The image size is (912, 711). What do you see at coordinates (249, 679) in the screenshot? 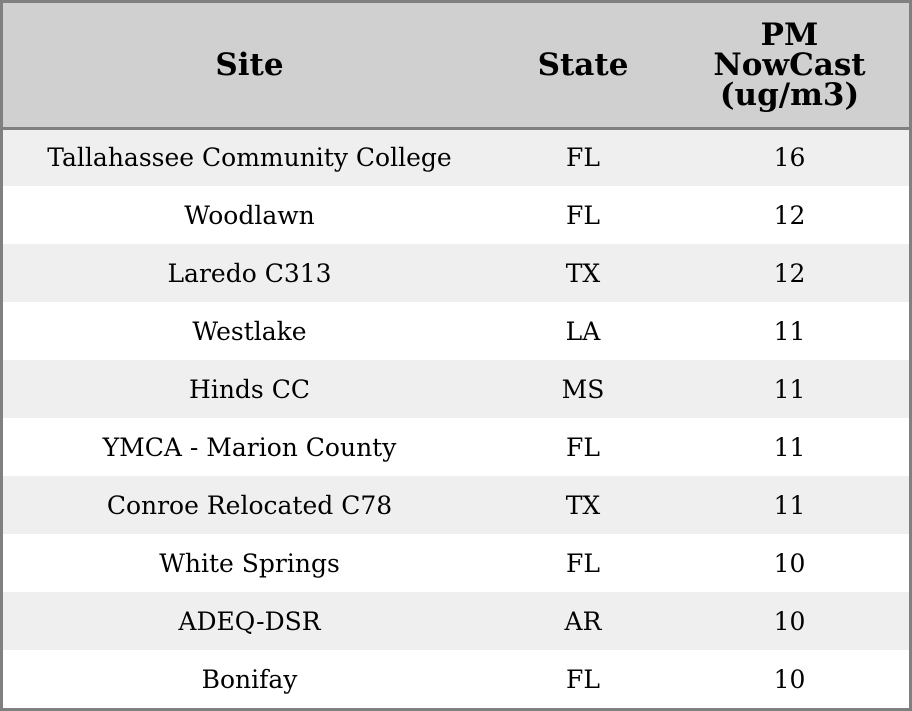
I see `cell-site: Bonifay` at bounding box center [249, 679].